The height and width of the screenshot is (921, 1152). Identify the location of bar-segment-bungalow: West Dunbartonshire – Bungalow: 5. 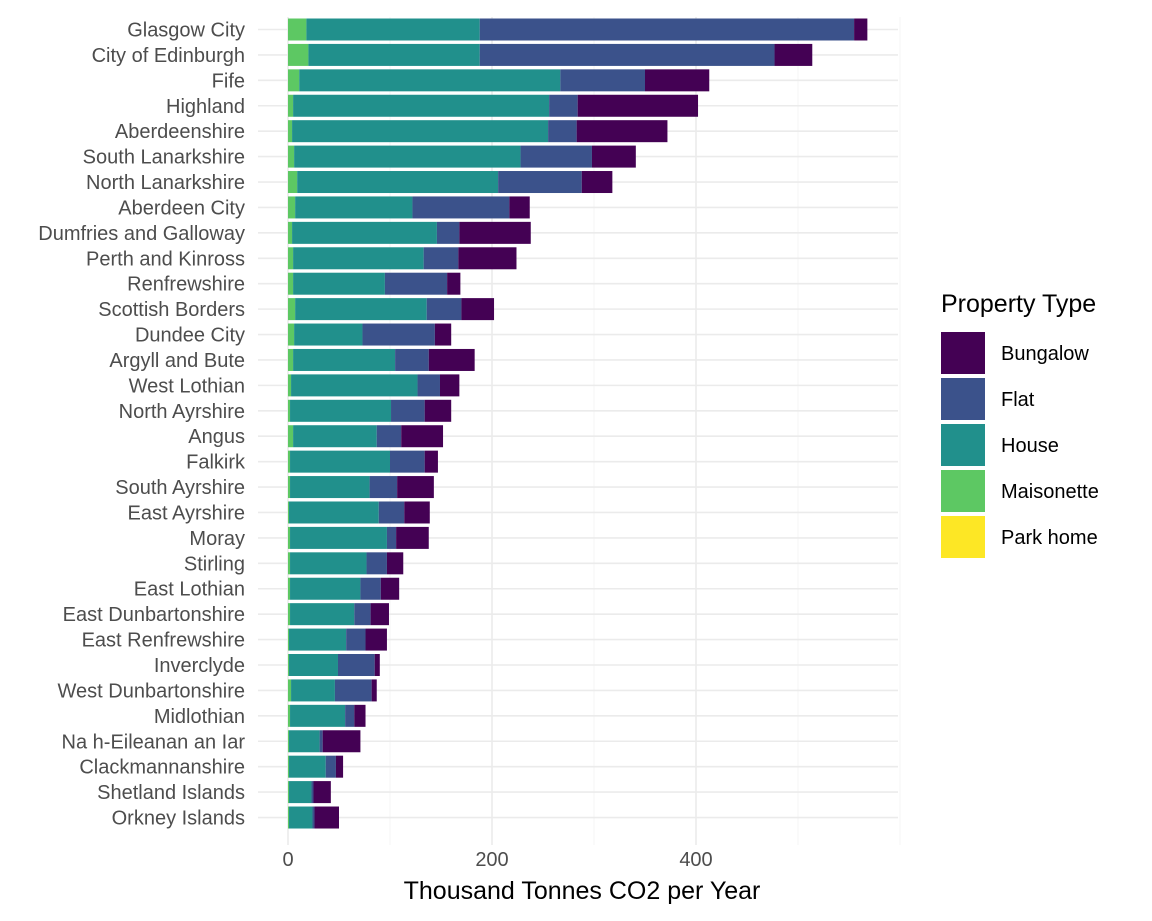
(374, 690).